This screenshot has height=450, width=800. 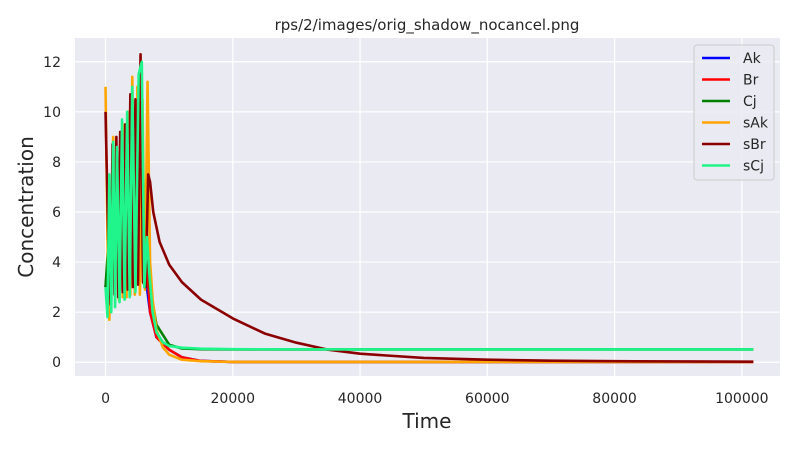 I want to click on y-tick-label: 6, so click(x=56, y=213).